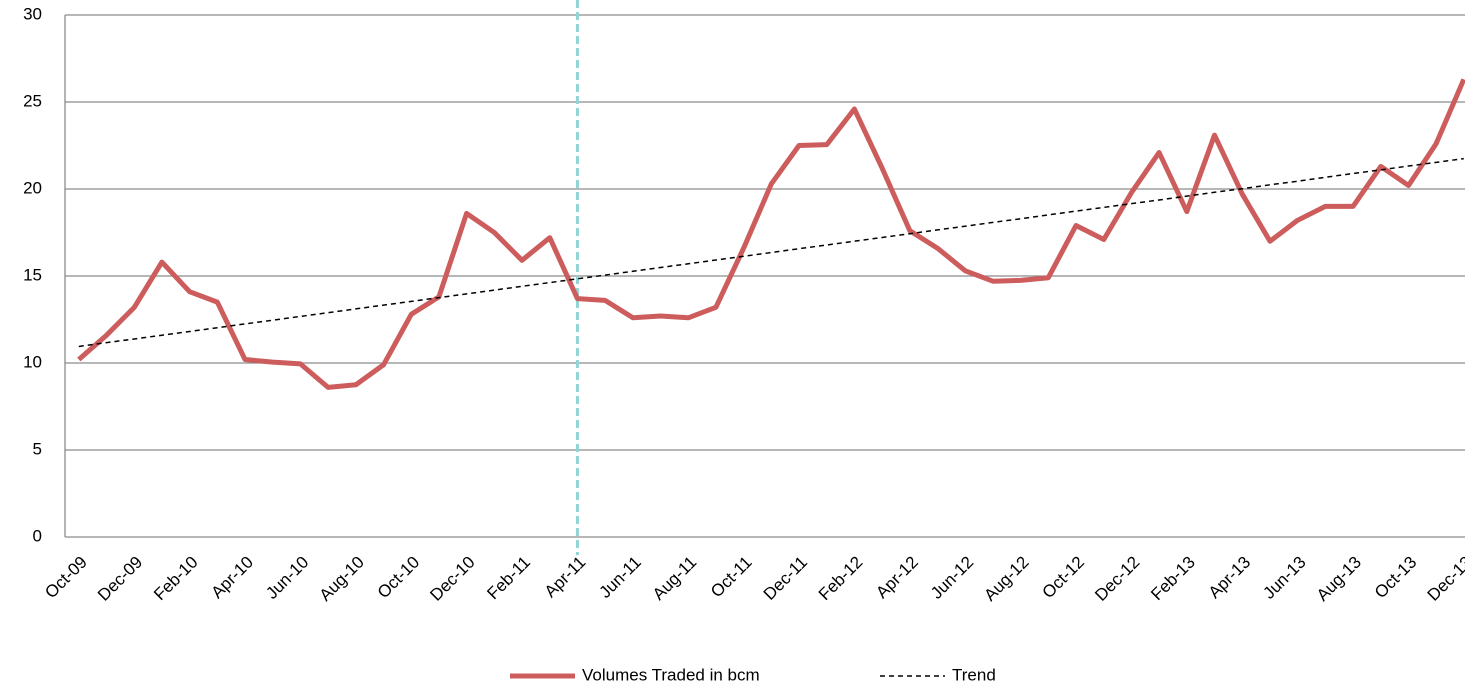 The height and width of the screenshot is (688, 1465). Describe the element at coordinates (1284, 578) in the screenshot. I see `x-tick-label: Jun-13` at that location.